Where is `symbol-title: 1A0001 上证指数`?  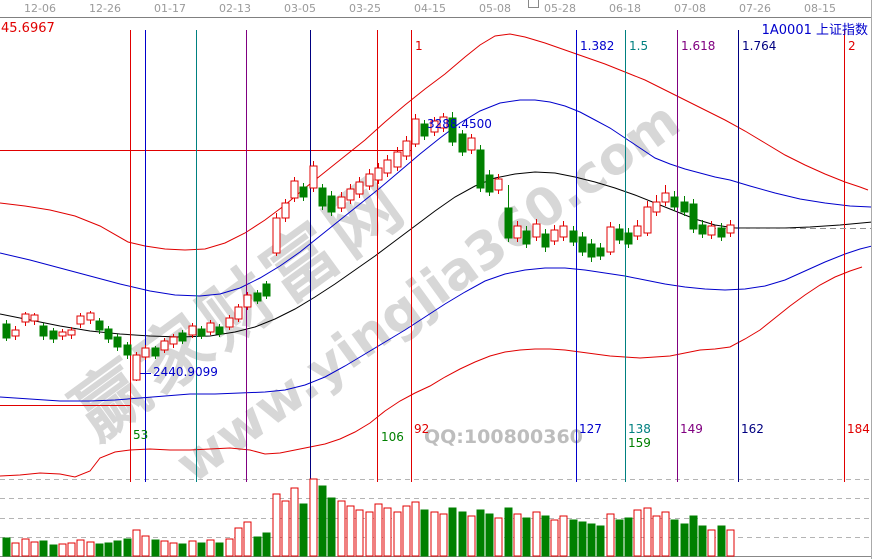 symbol-title: 1A0001 上证指数 is located at coordinates (814, 30).